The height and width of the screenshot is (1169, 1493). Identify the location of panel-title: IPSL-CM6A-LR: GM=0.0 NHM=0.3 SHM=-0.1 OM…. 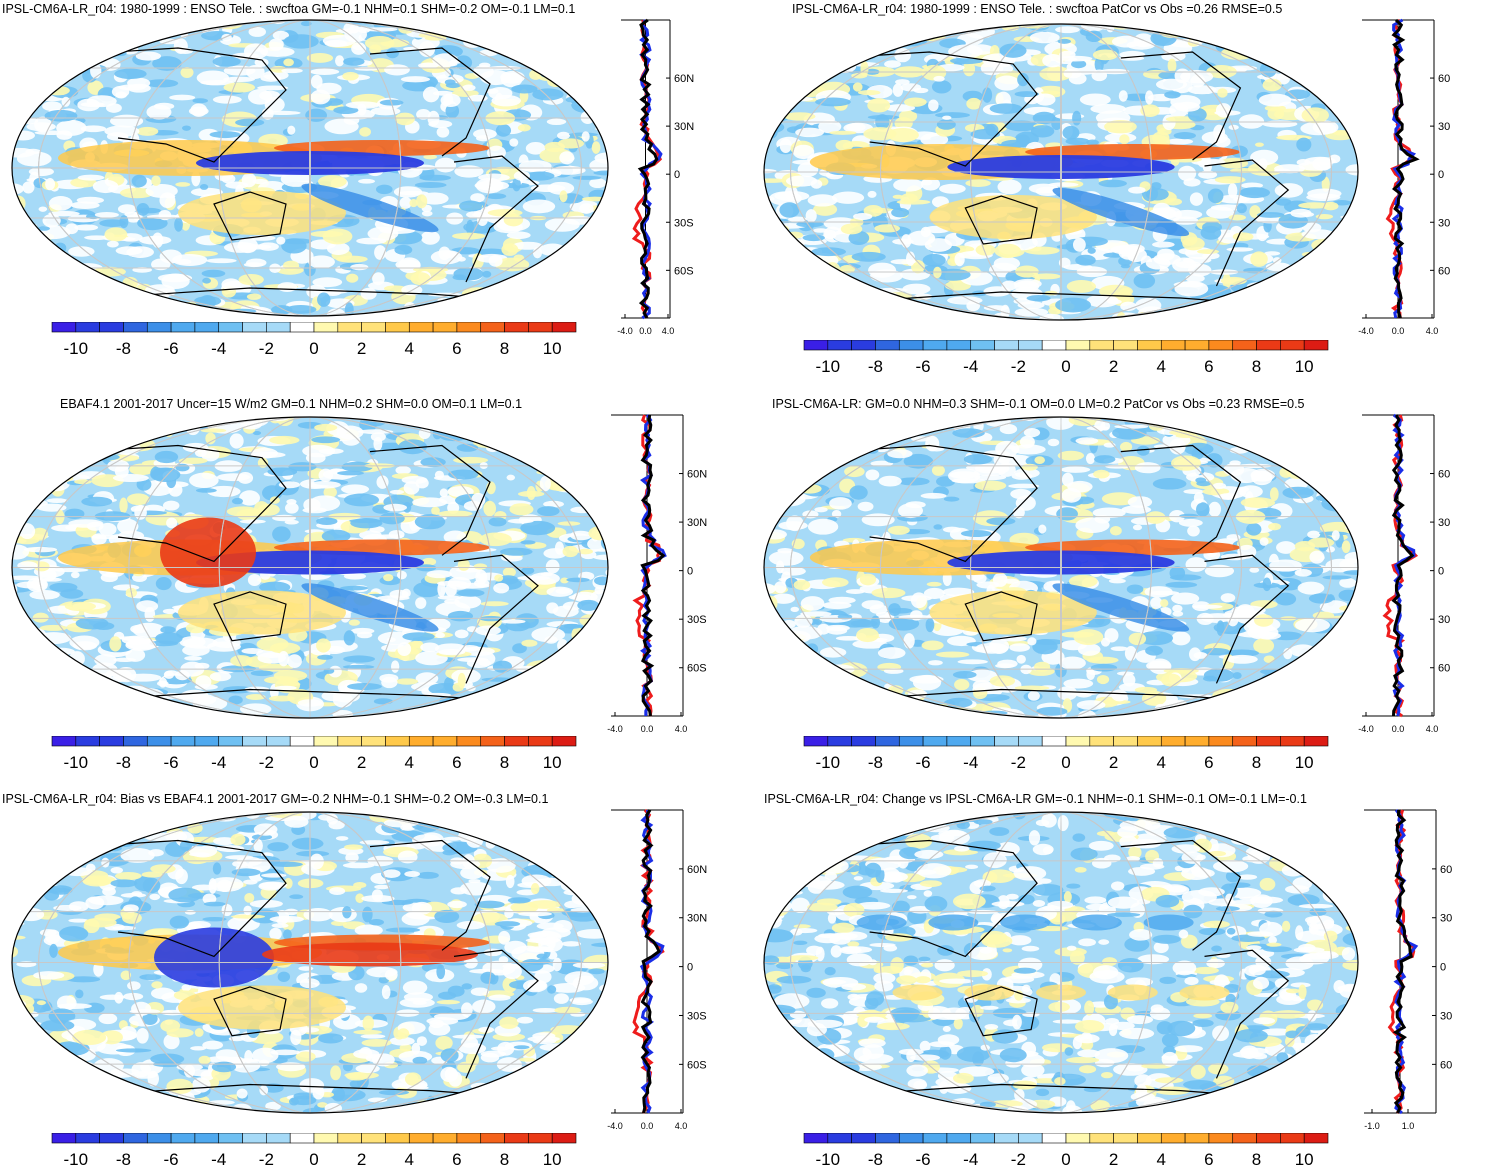
(1038, 404).